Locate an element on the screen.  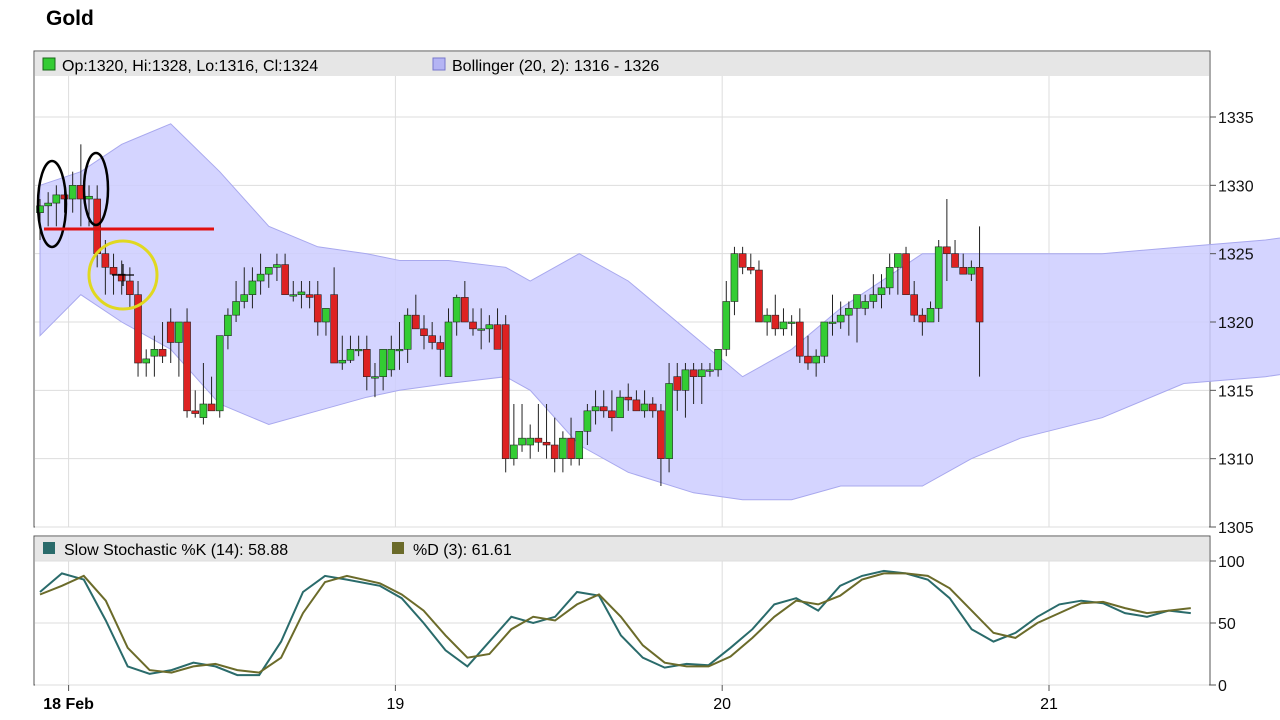
stoch-k-line is located at coordinates (615, 623).